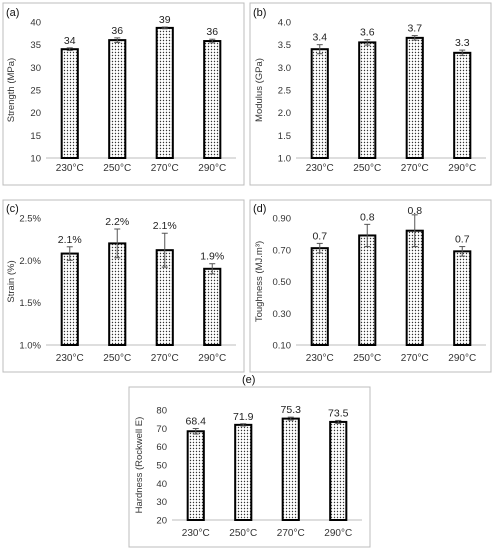 This screenshot has width=497, height=550. I want to click on y-tick-label: 15, so click(35, 136).